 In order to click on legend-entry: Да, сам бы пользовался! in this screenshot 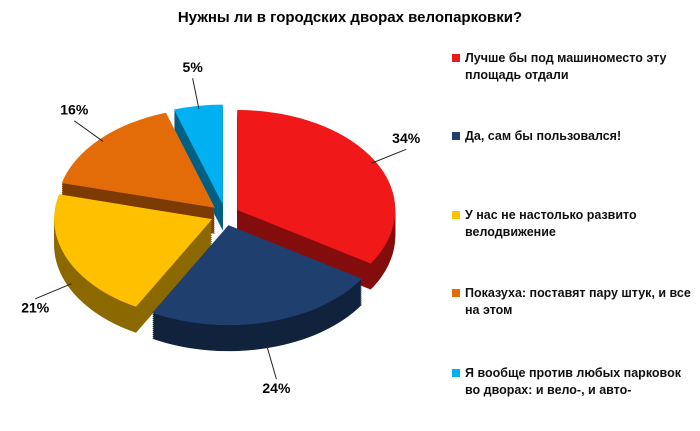, I will do `click(573, 136)`.